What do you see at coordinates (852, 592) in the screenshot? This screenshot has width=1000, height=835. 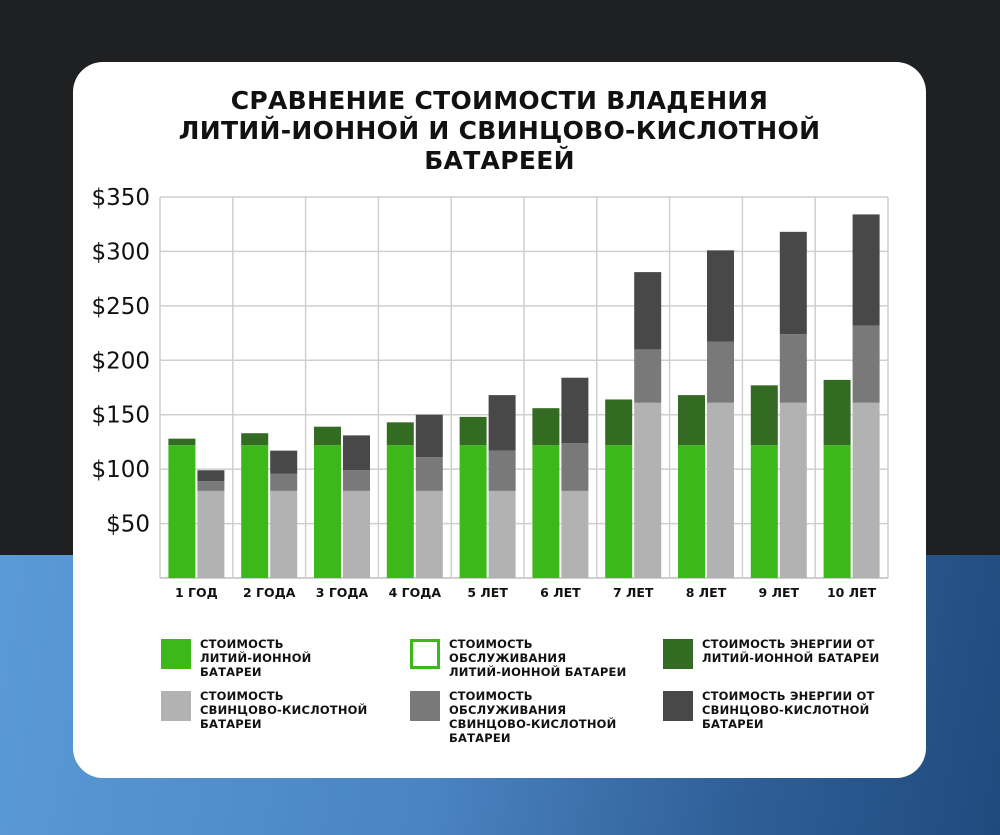 I see `x-tick-label: 10 ЛЕТ` at bounding box center [852, 592].